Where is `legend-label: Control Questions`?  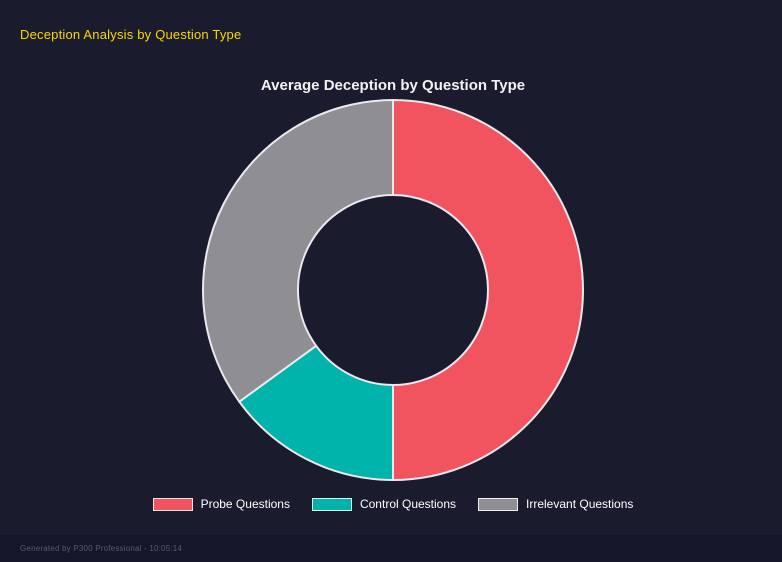 legend-label: Control Questions is located at coordinates (408, 504).